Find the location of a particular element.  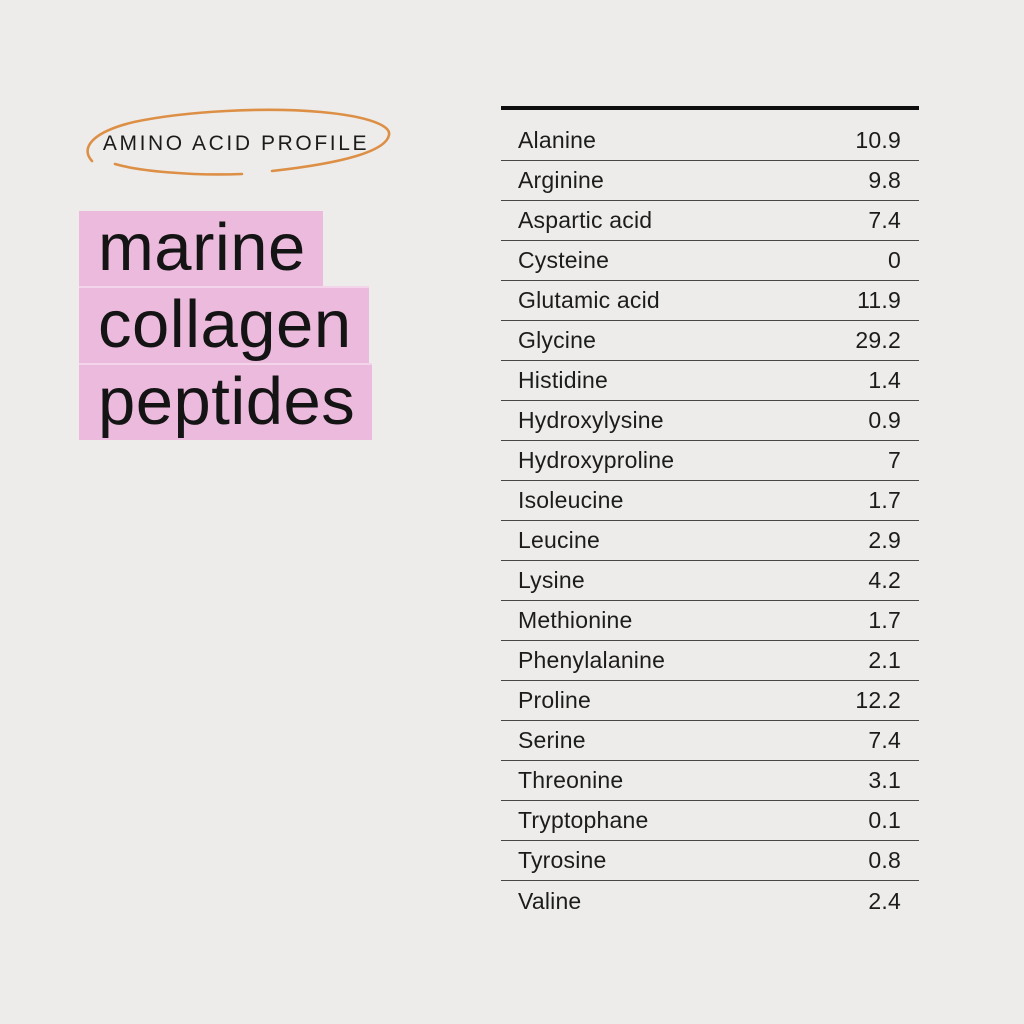

page-title: marine collagen peptides is located at coordinates (226, 325).